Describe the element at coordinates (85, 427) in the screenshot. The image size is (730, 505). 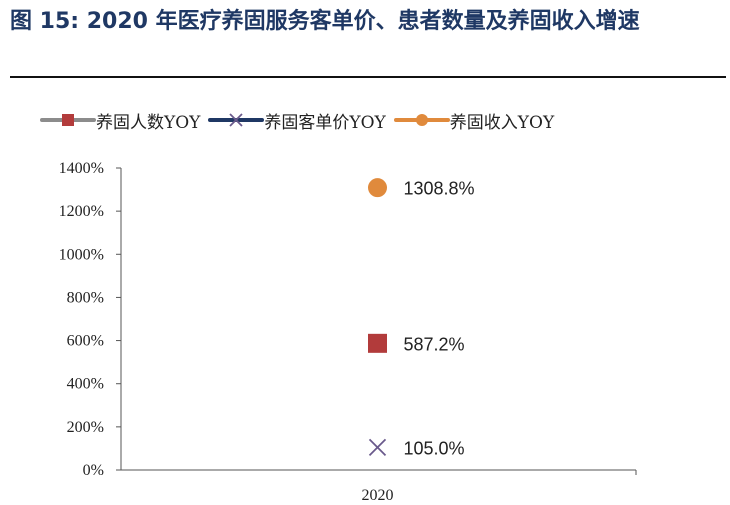
I see `y-tick-label: 200%` at that location.